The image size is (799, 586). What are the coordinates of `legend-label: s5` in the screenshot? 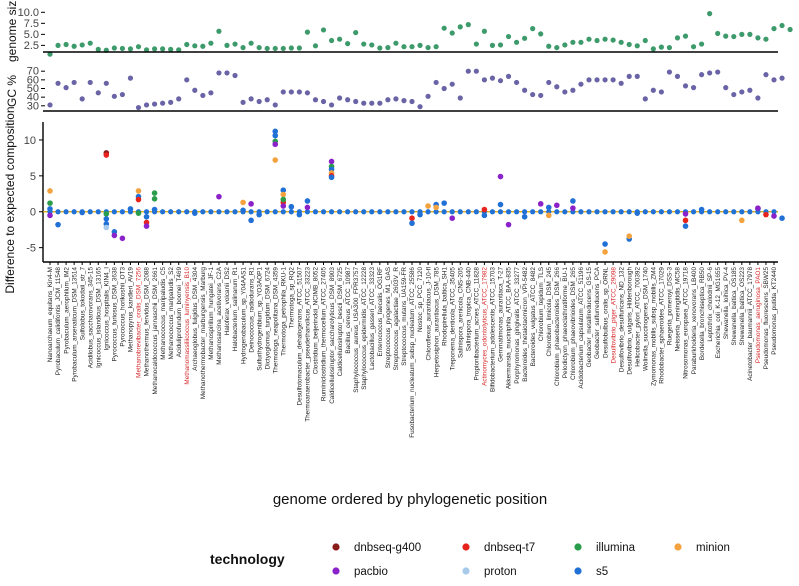 It's located at (602, 572).